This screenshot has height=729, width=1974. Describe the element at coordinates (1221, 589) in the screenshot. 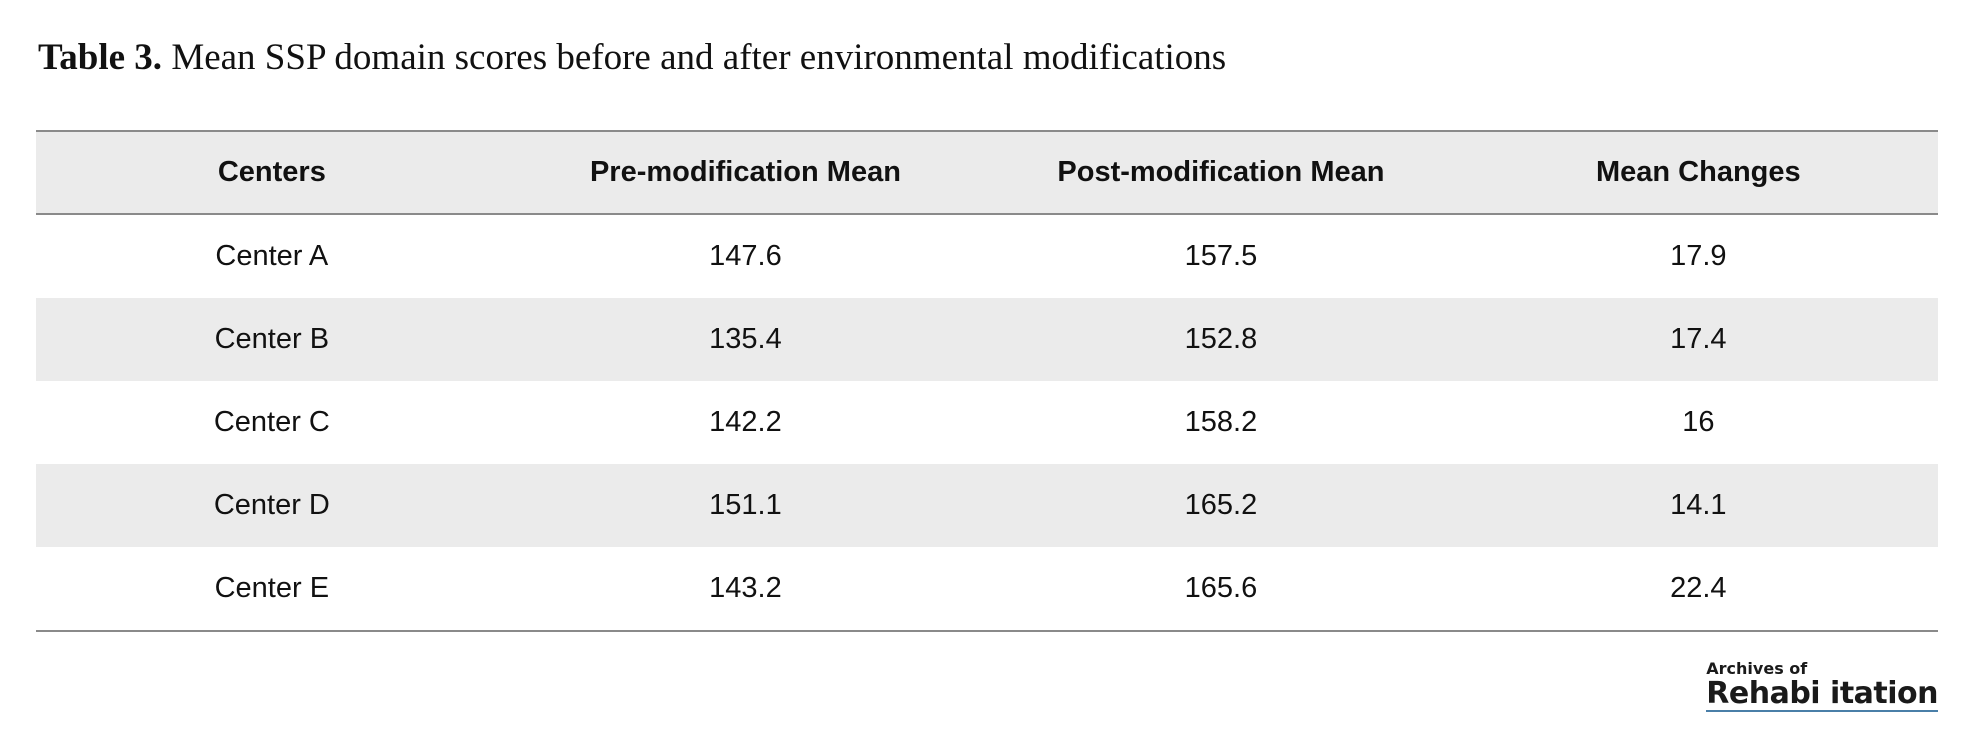

I see `cell-post-mean: 165.6` at that location.